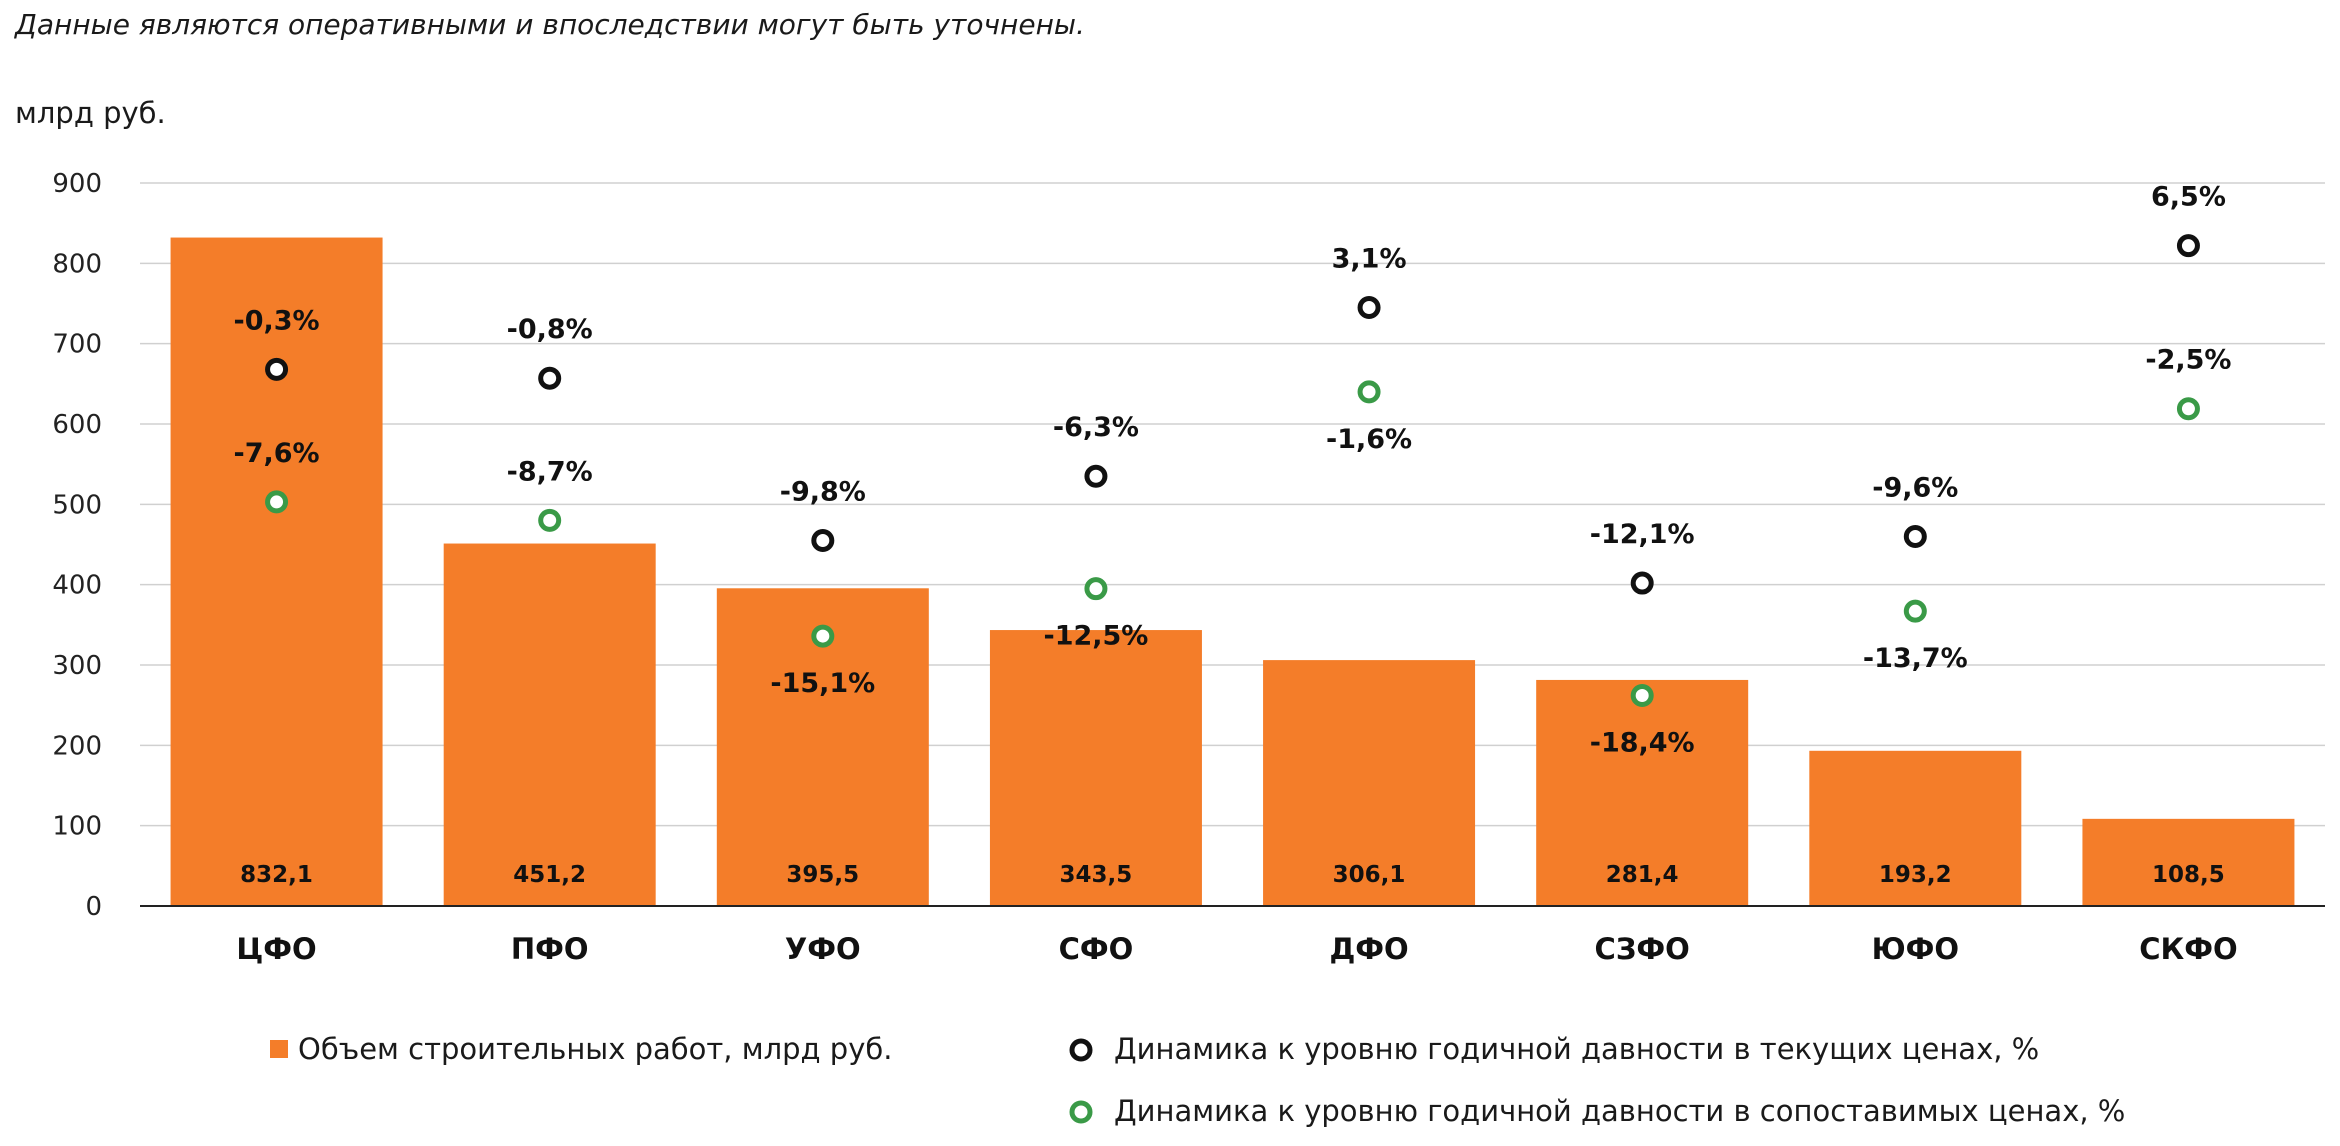  I want to click on bar-value-labels: 832,1 451,2 395,5 343,5 306,1 281,4 193,2 108,5, so click(1232, 875).